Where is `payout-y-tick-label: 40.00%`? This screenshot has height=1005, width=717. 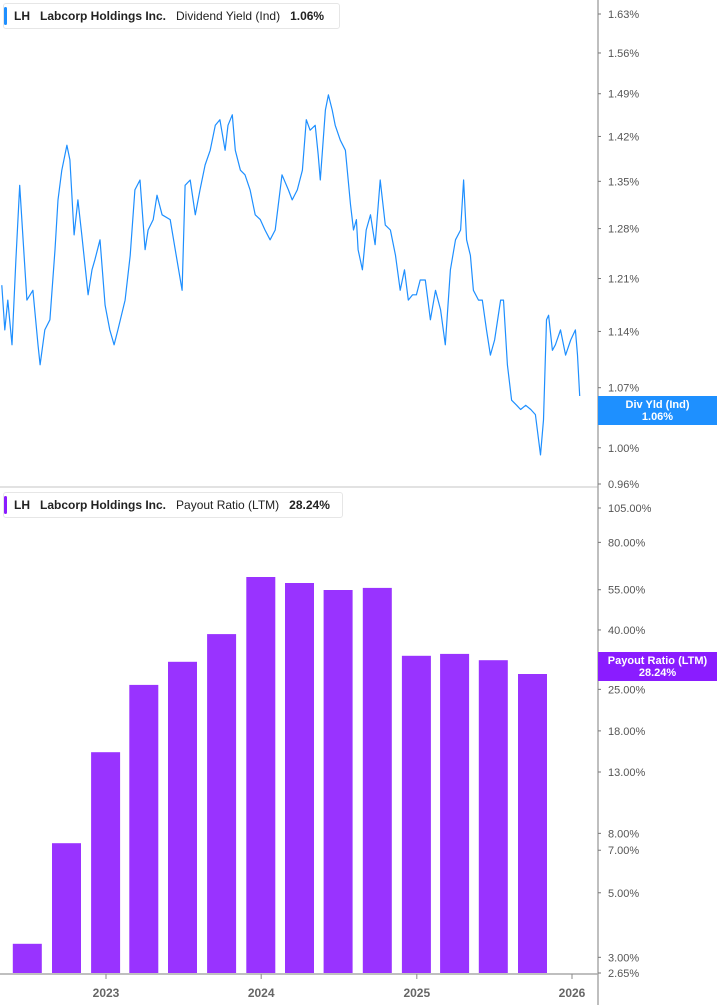 payout-y-tick-label: 40.00% is located at coordinates (627, 631).